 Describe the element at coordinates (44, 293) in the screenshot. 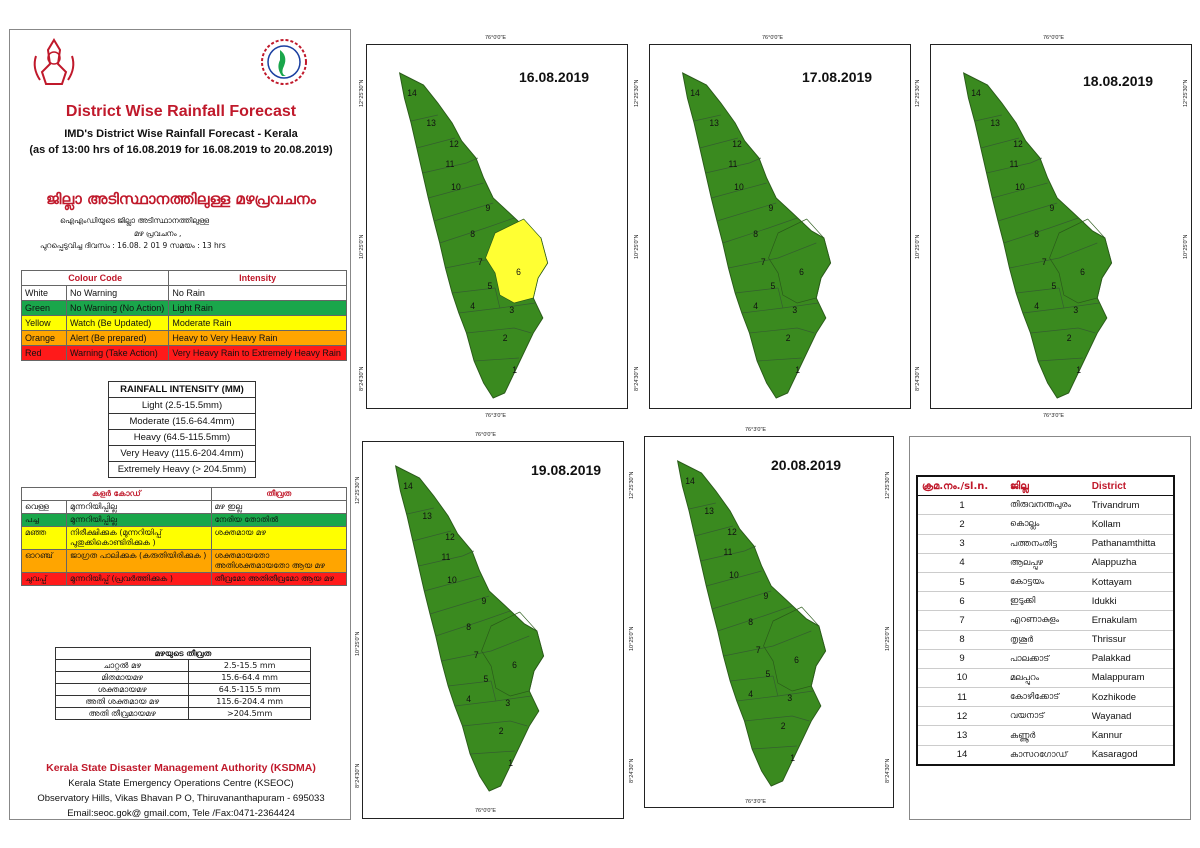

I see `colour-cell: White` at that location.